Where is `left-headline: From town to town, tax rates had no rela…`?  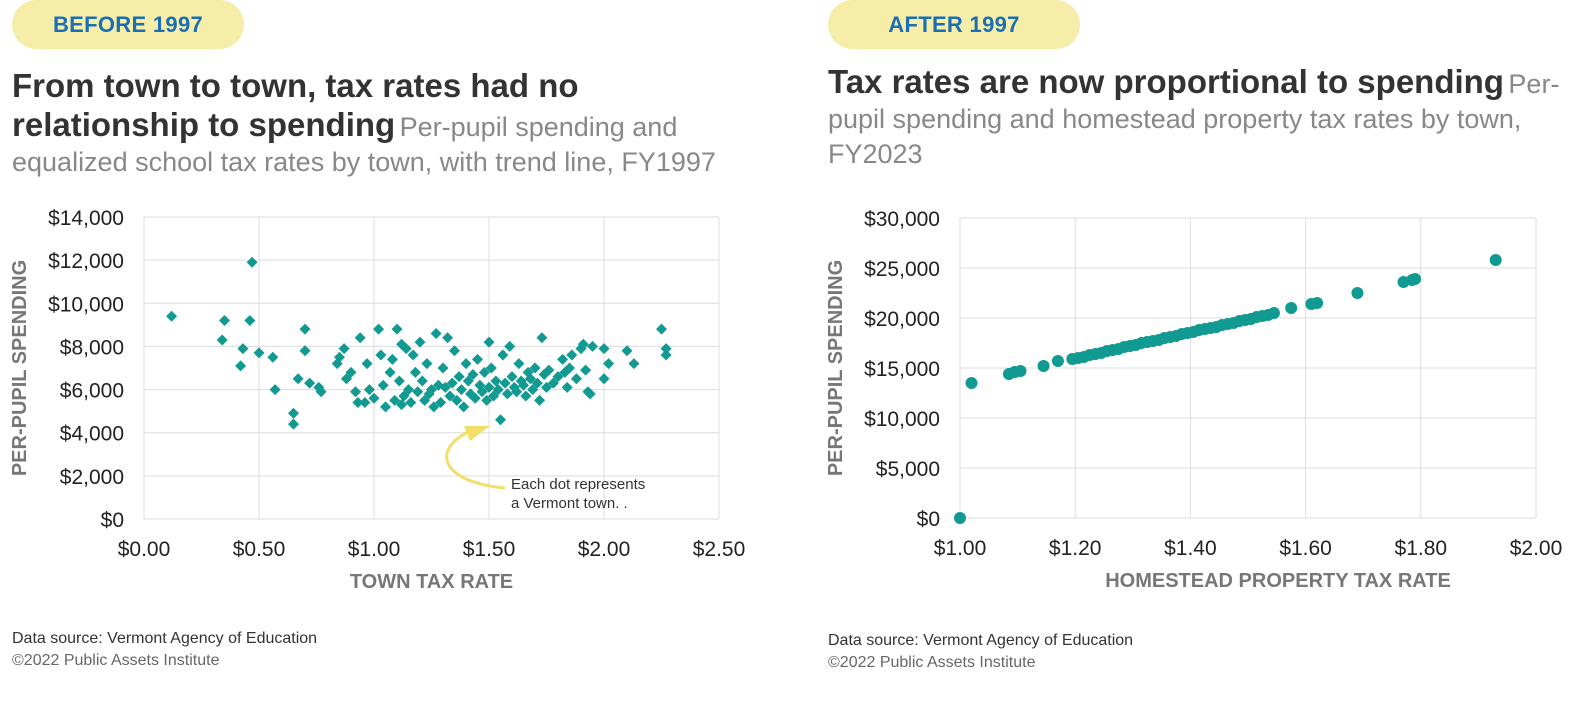 left-headline: From town to town, tax rates had no rela… is located at coordinates (295, 105).